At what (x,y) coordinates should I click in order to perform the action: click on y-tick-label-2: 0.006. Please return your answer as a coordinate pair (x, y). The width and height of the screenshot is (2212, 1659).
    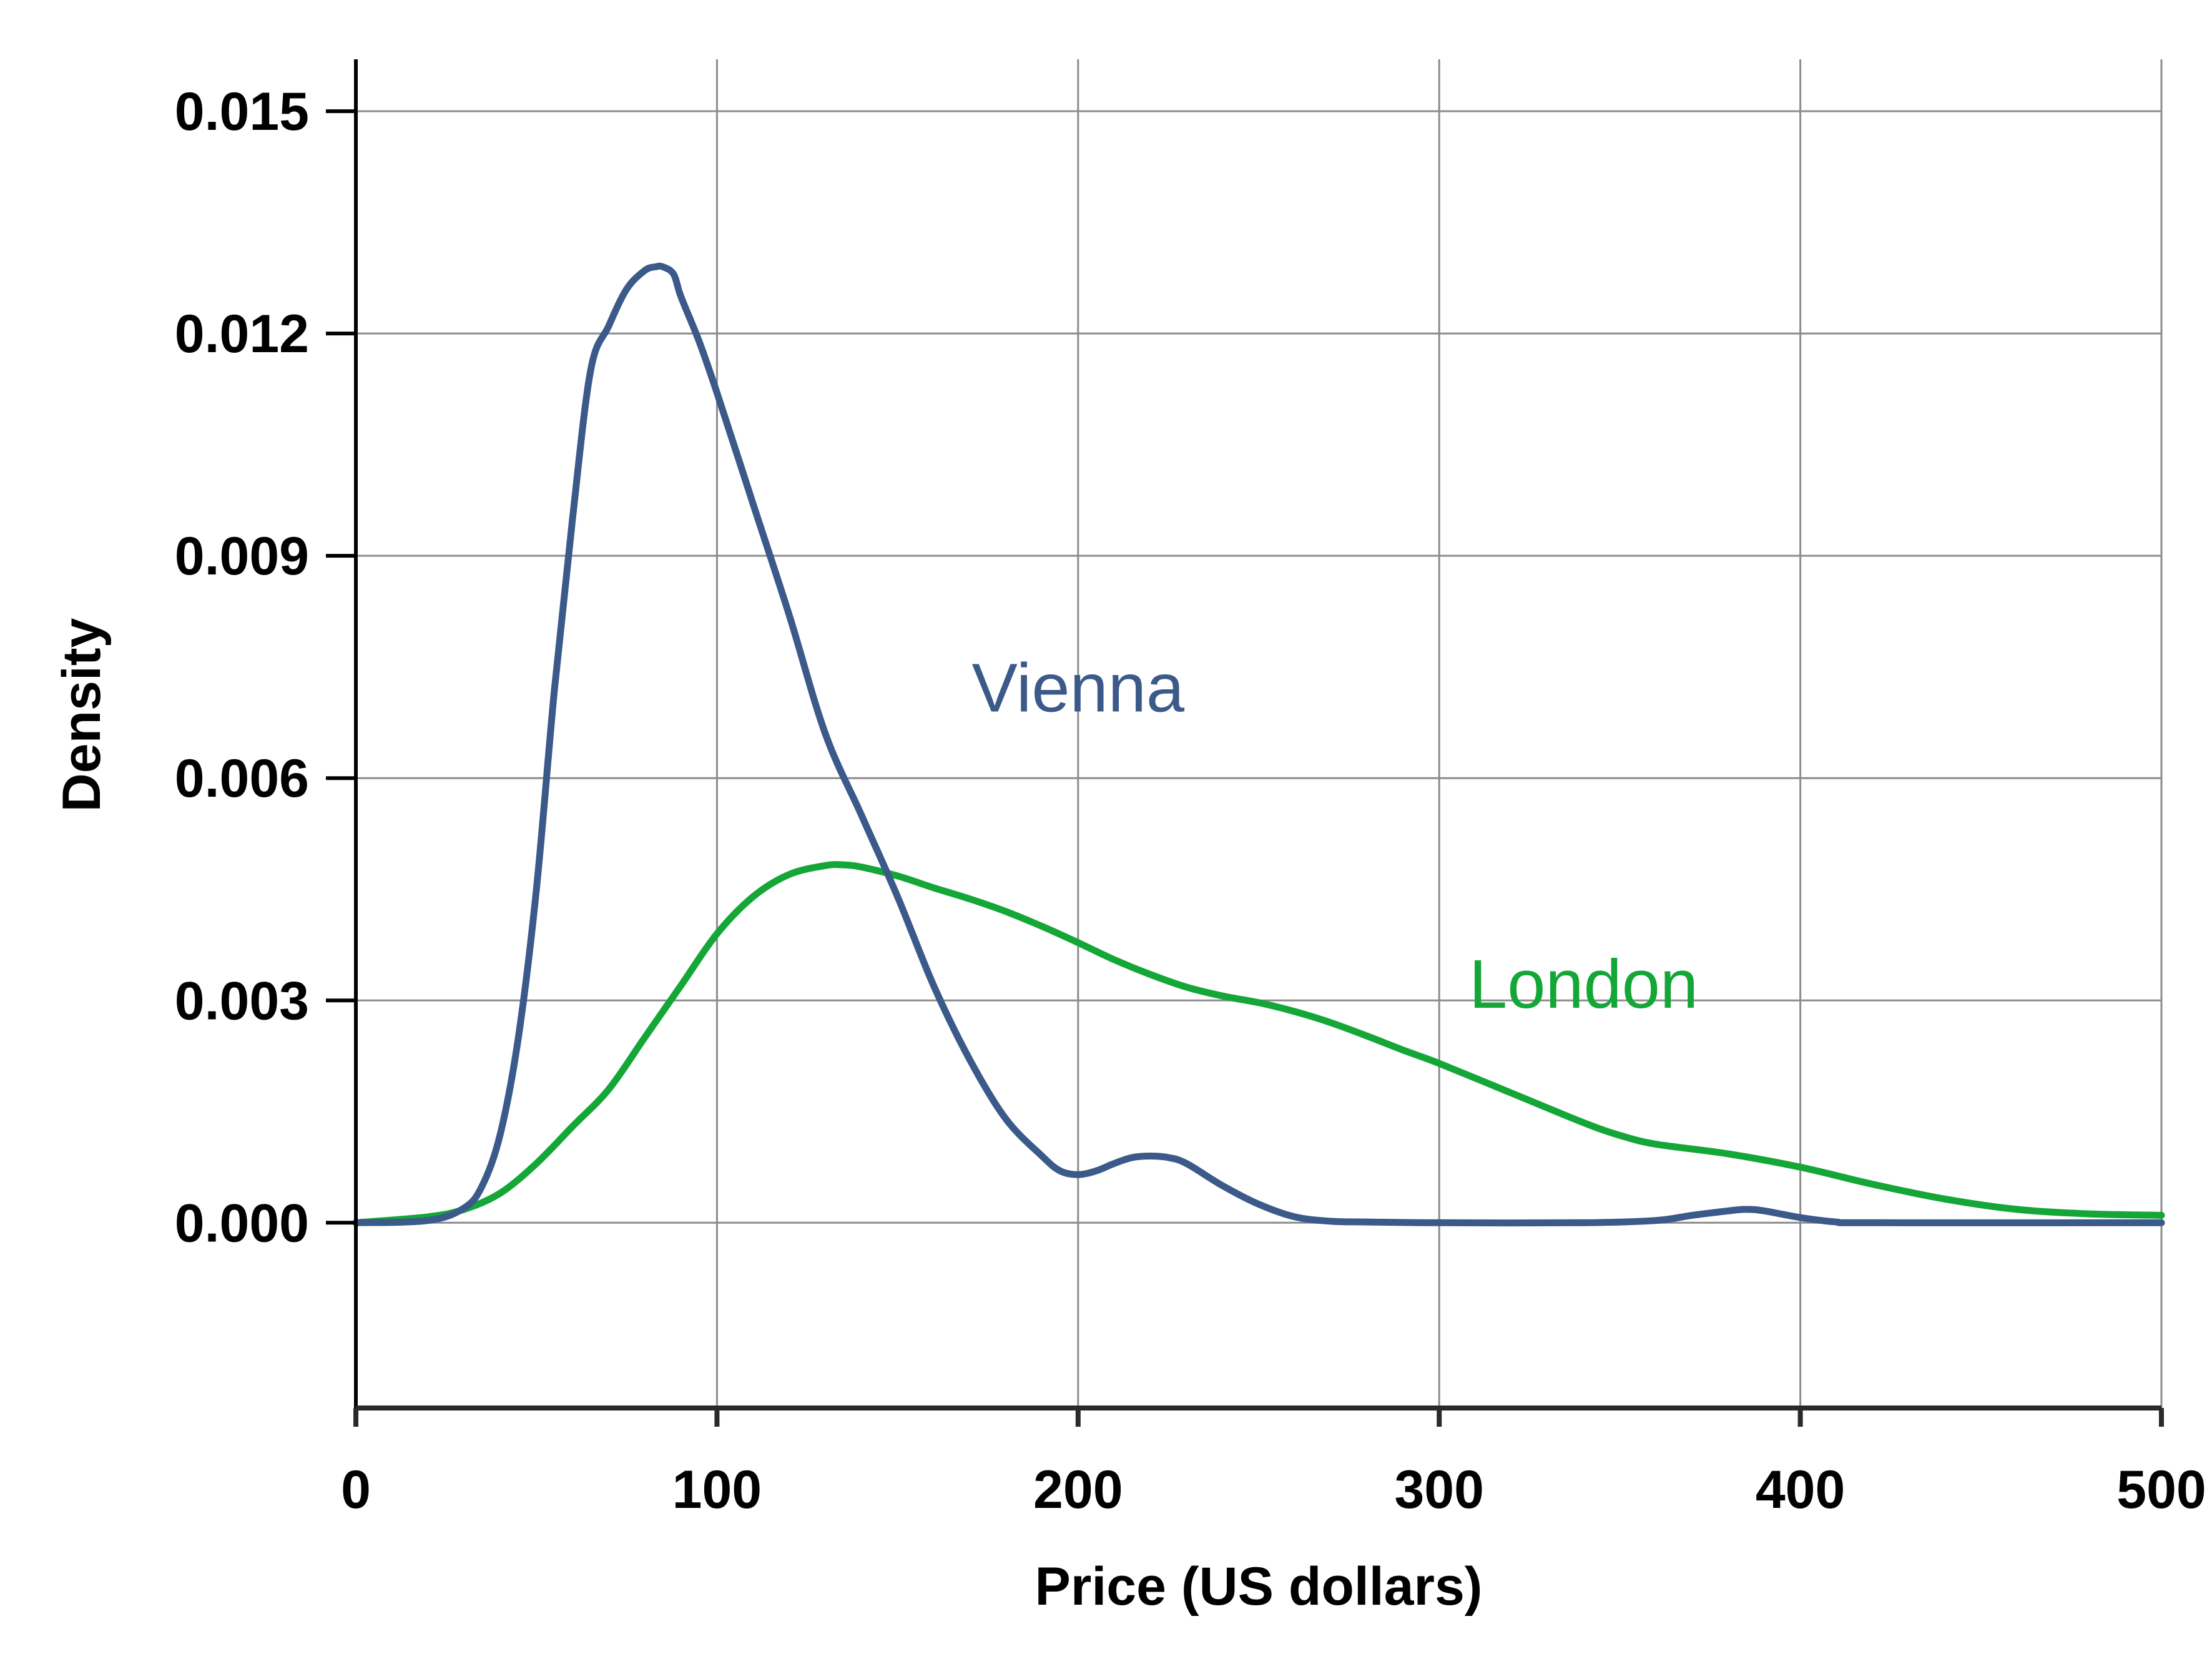
    Looking at the image, I should click on (242, 779).